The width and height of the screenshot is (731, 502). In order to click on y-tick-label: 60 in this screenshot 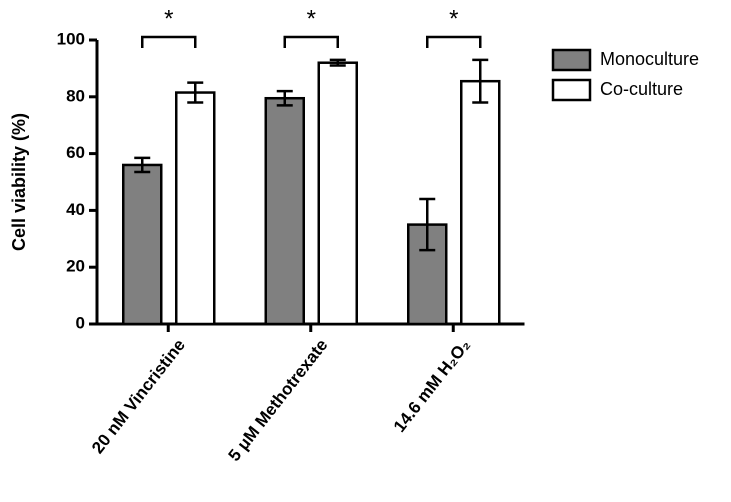, I will do `click(75, 152)`.